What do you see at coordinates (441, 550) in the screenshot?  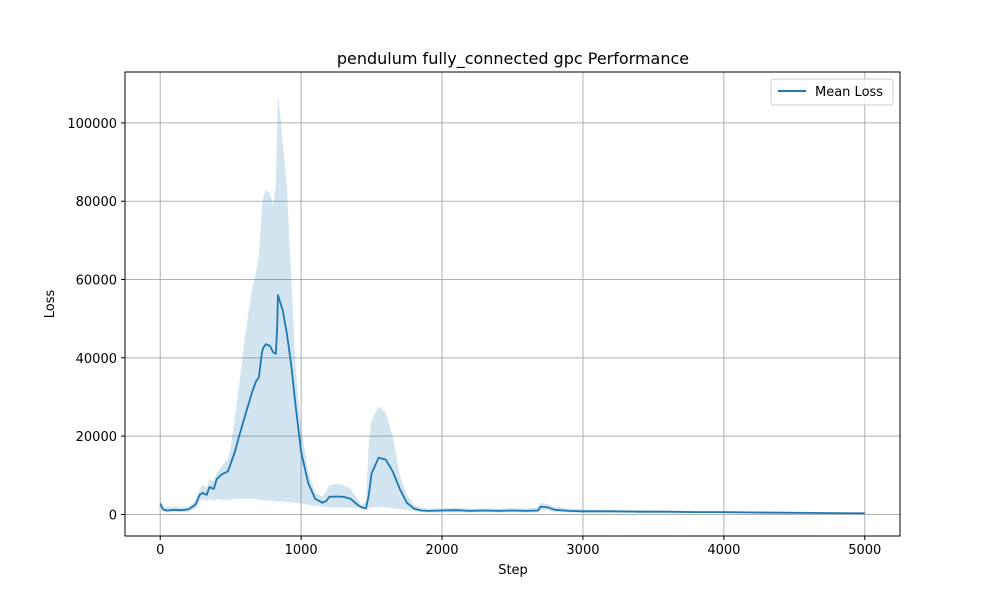 I see `x-tick-label: 2000` at bounding box center [441, 550].